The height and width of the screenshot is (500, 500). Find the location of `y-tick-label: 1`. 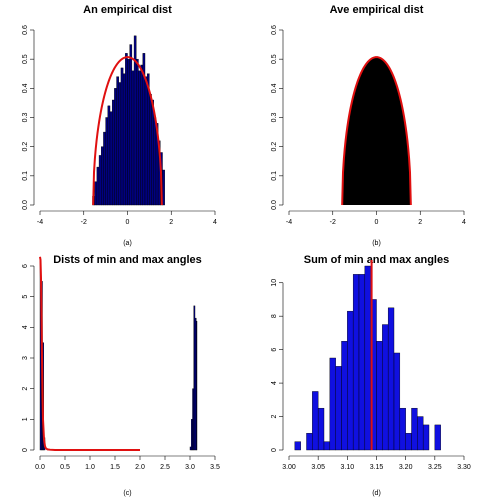

y-tick-label: 1 is located at coordinates (25, 419).